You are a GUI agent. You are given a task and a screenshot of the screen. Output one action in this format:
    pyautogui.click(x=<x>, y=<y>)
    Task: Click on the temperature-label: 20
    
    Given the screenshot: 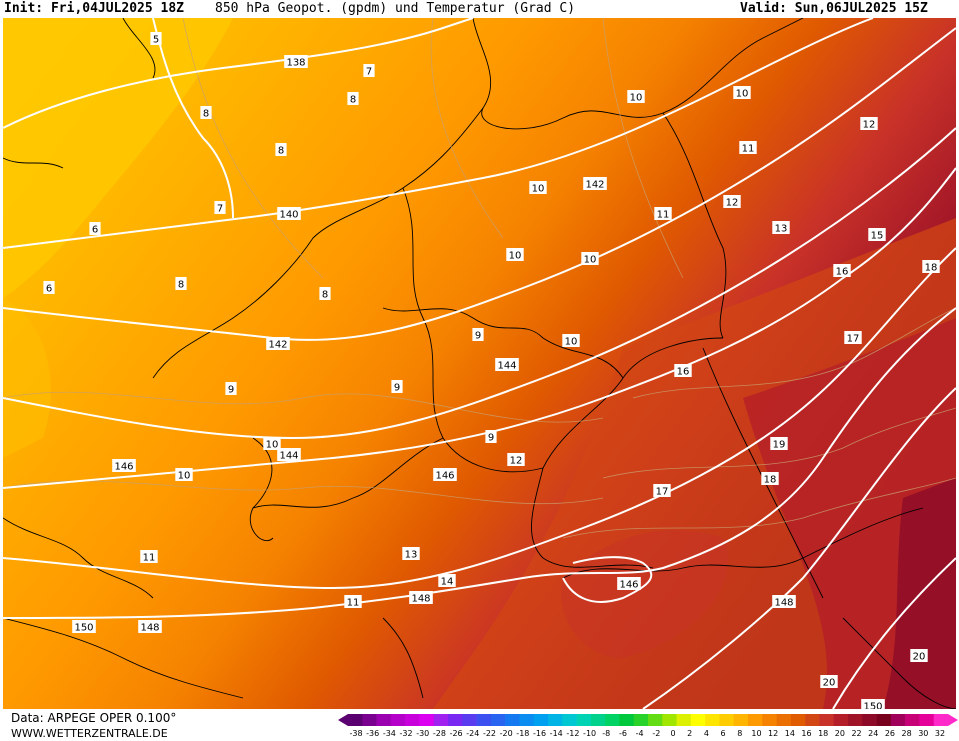 What is the action you would take?
    pyautogui.click(x=919, y=656)
    